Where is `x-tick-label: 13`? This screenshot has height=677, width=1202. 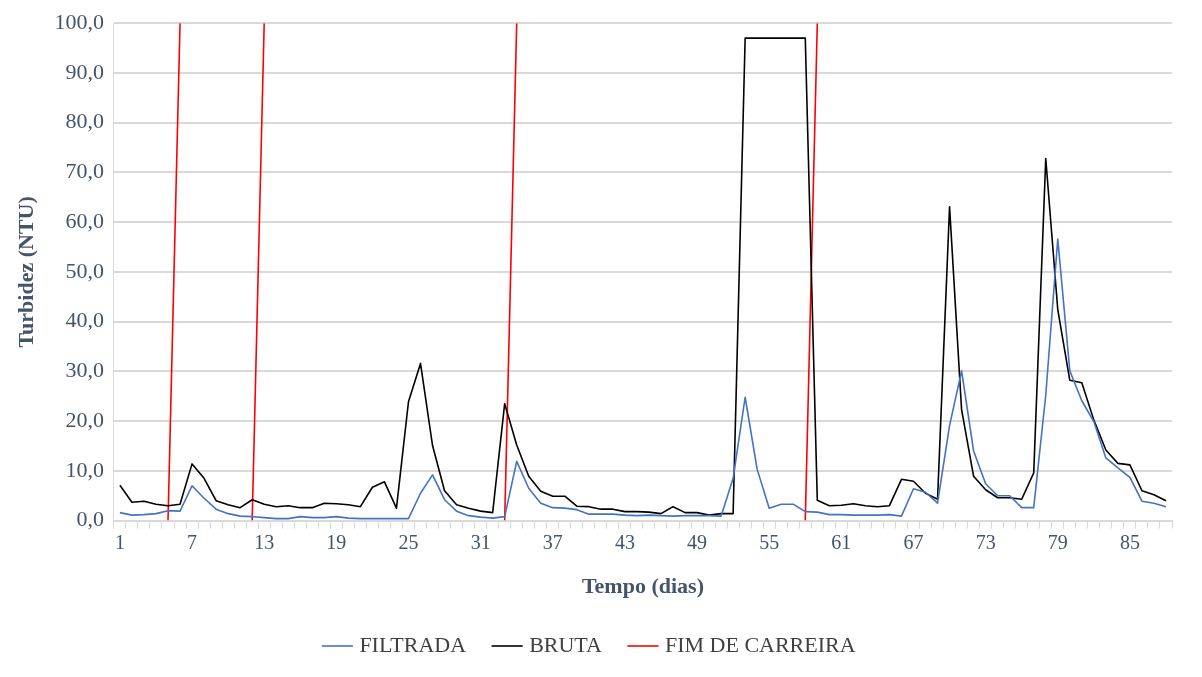
x-tick-label: 13 is located at coordinates (264, 541).